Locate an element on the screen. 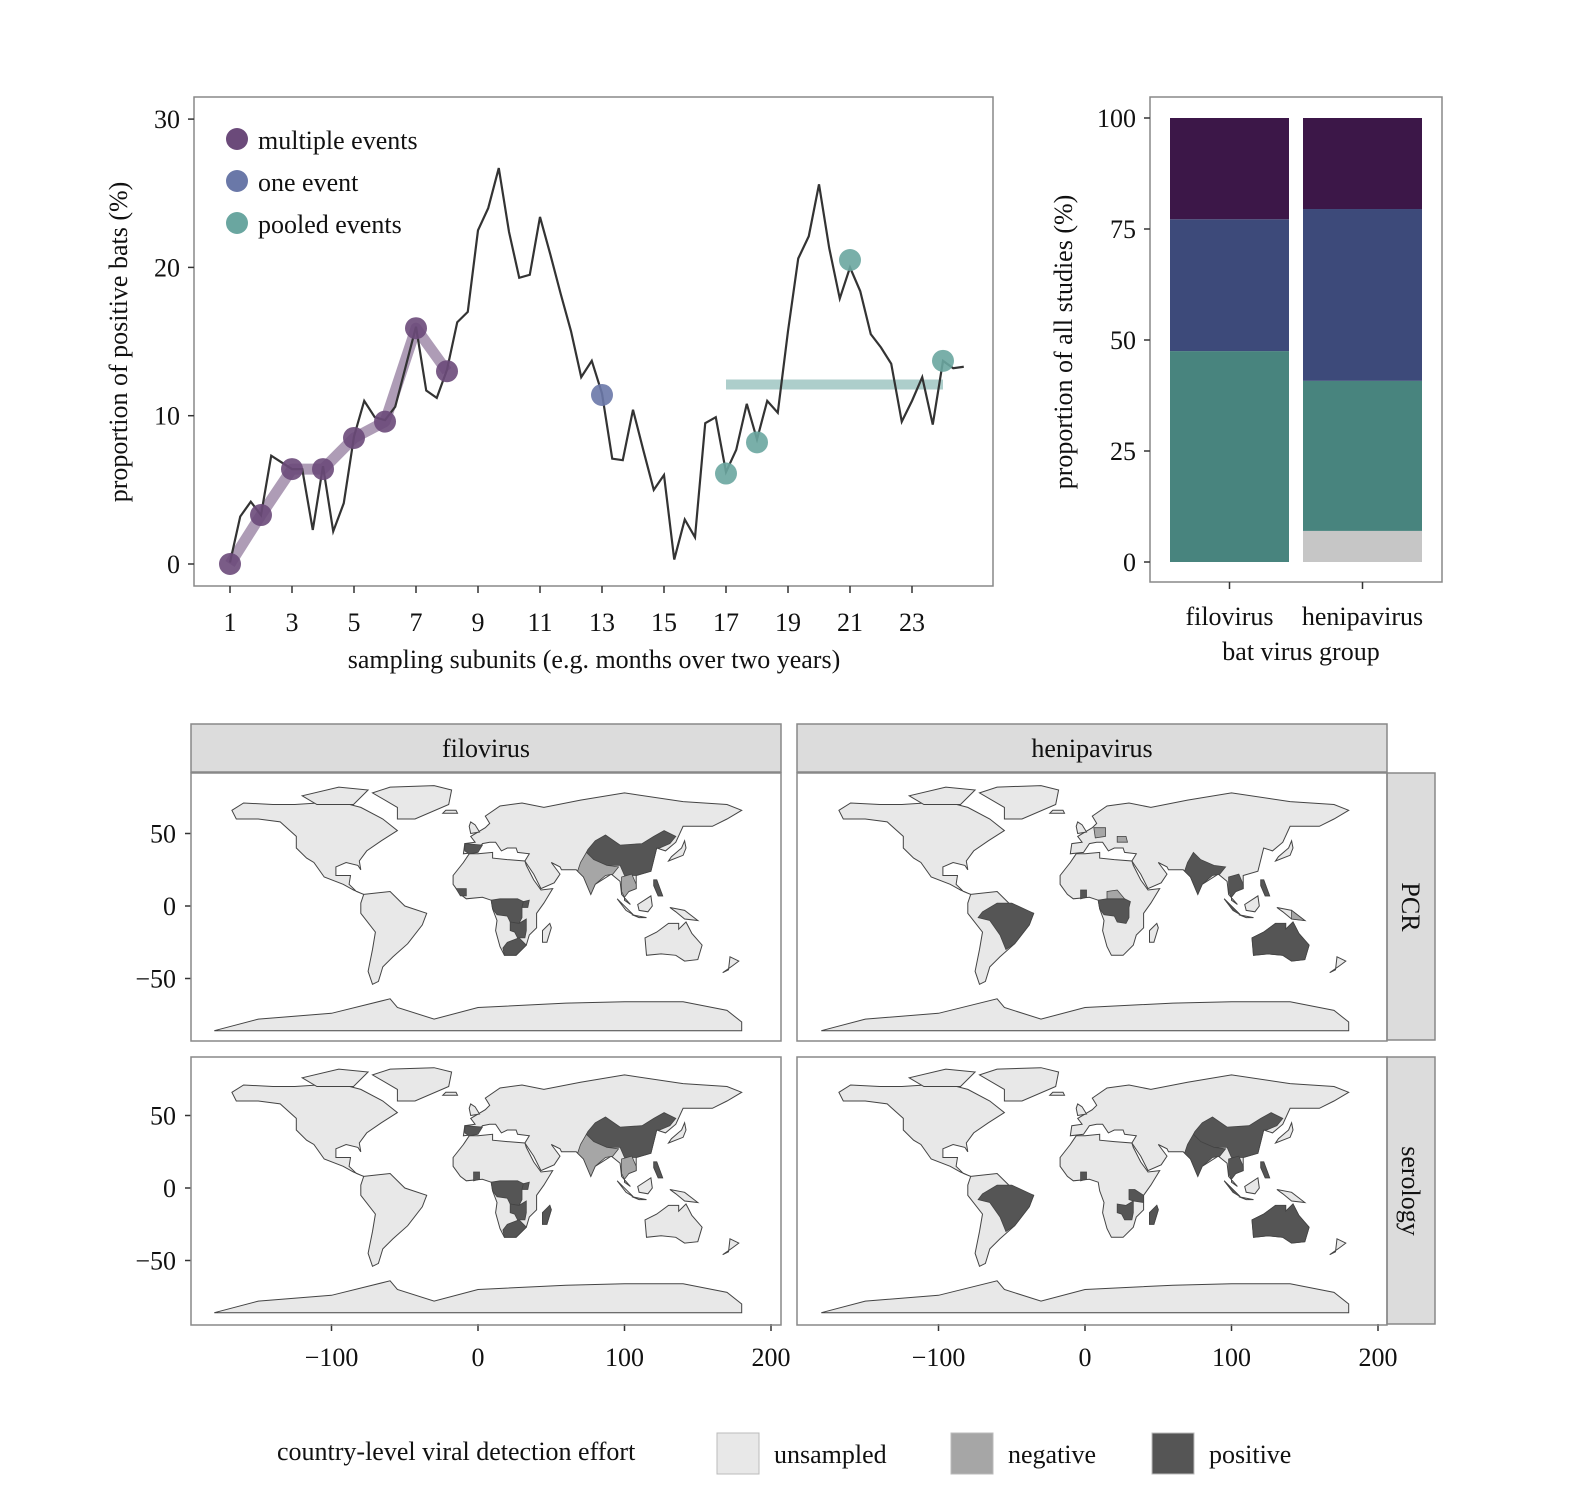 The height and width of the screenshot is (1504, 1578). y-tick-label: 20 is located at coordinates (167, 267).